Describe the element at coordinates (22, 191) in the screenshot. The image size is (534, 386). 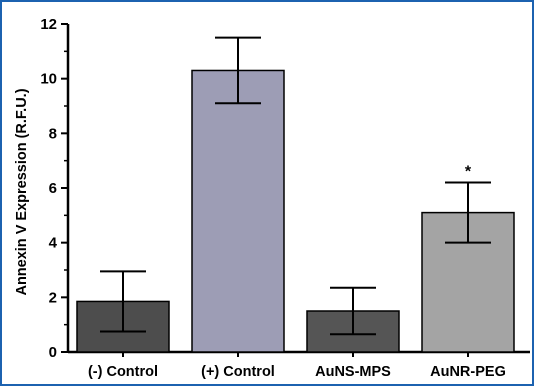
I see `y-axis-title: Annexin V Expression (R.F.U.)` at that location.